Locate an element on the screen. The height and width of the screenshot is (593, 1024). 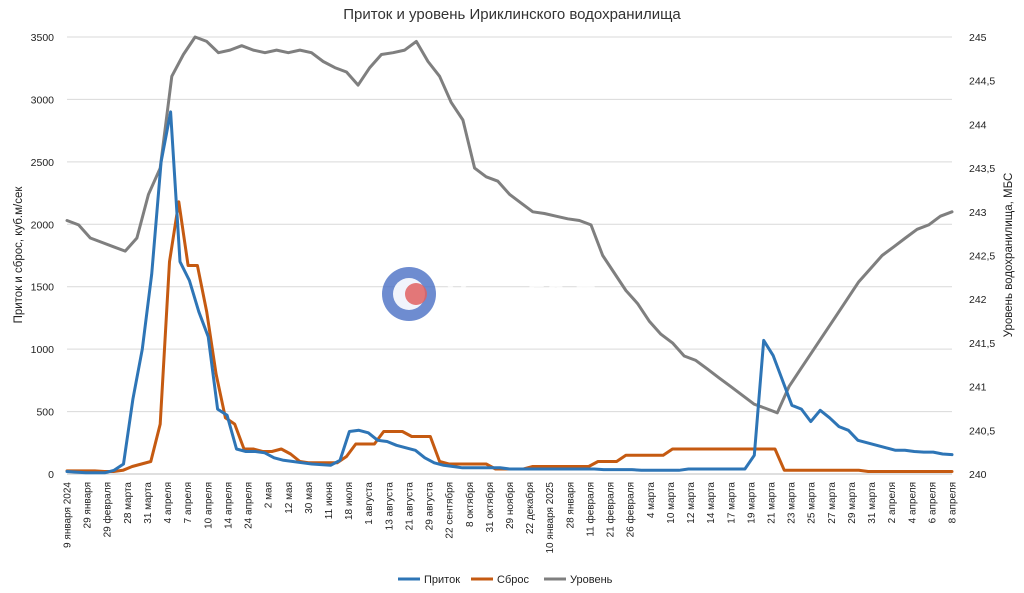
x-tick-label: 2 мая is located at coordinates (269, 495).